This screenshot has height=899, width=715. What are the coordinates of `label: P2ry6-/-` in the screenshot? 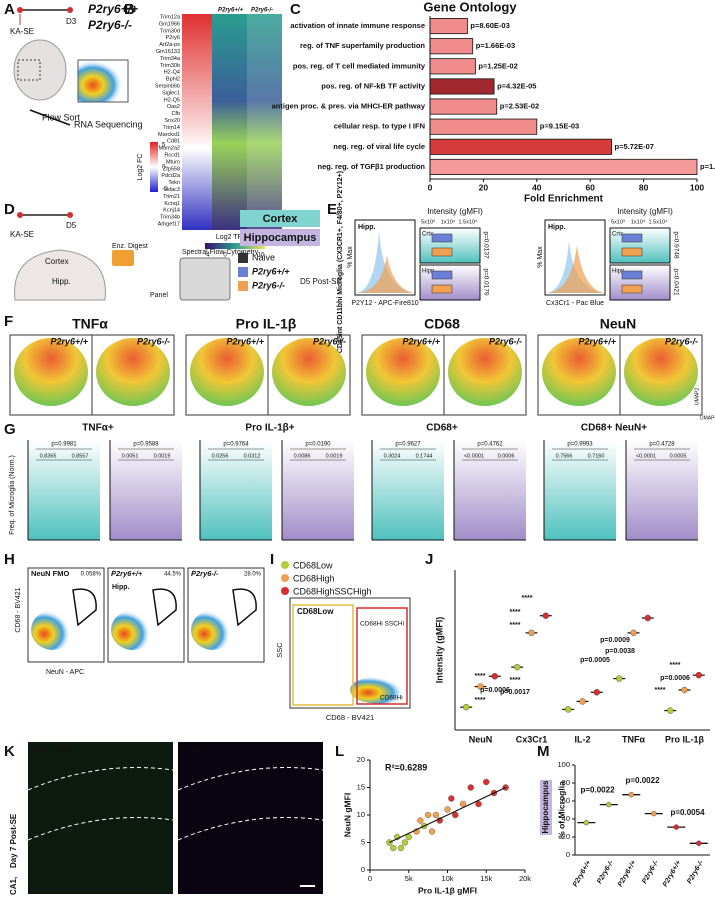 It's located at (262, 11).